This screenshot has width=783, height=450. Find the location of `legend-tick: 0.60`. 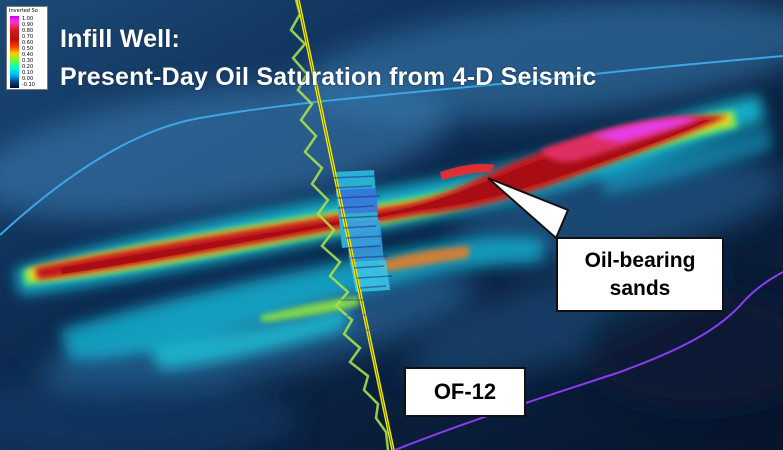

legend-tick: 0.60 is located at coordinates (28, 43).